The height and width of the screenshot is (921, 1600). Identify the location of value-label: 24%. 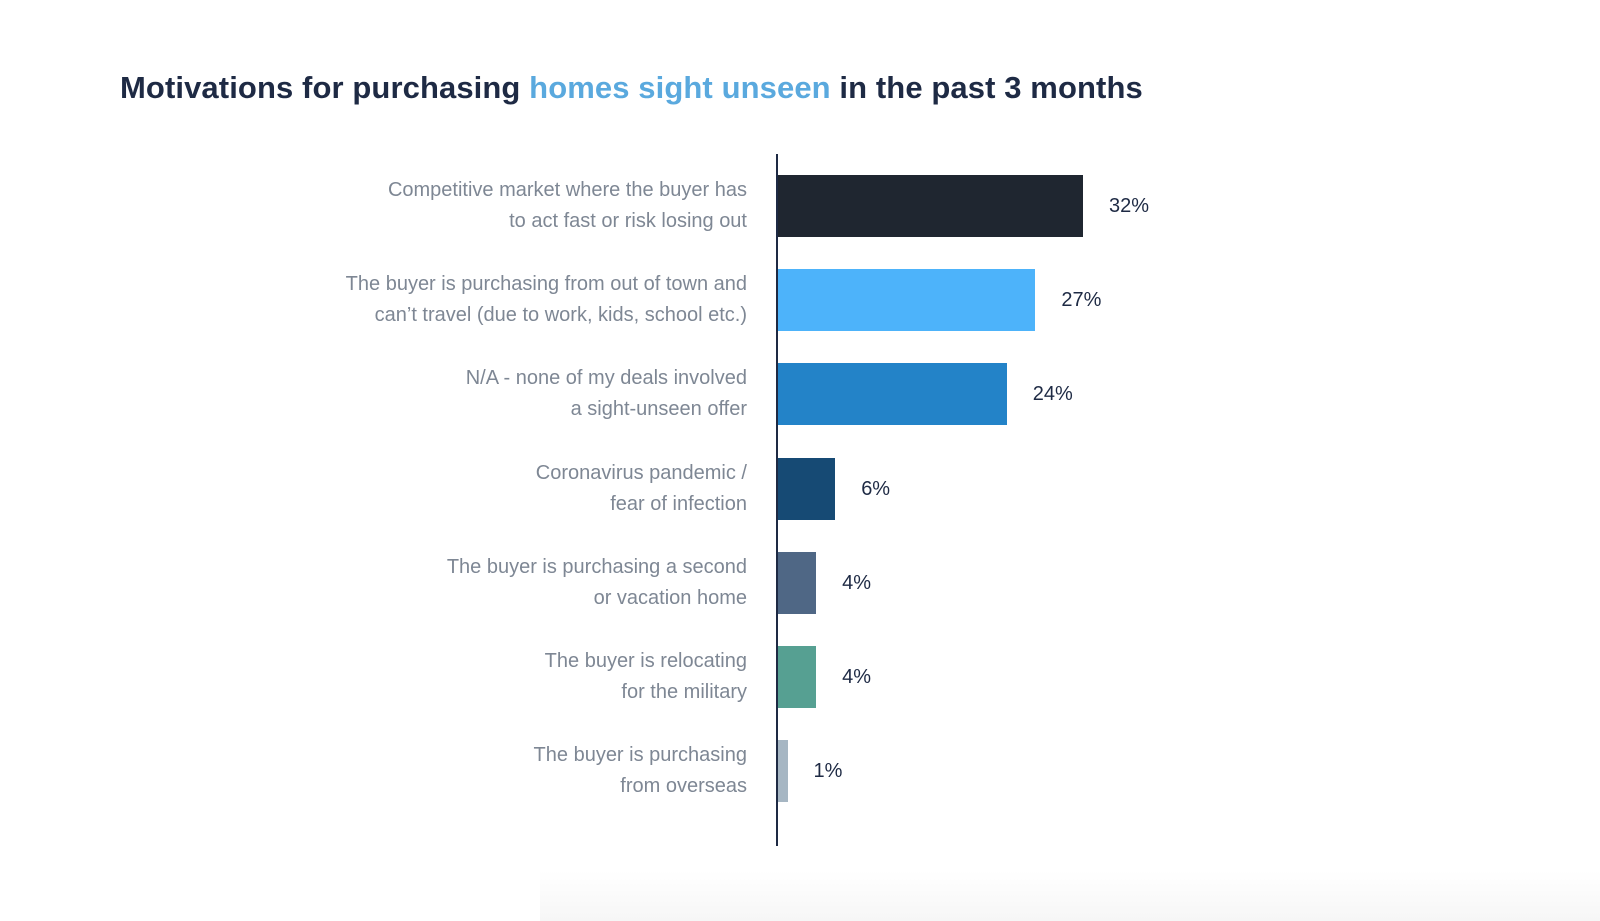
(1052, 394).